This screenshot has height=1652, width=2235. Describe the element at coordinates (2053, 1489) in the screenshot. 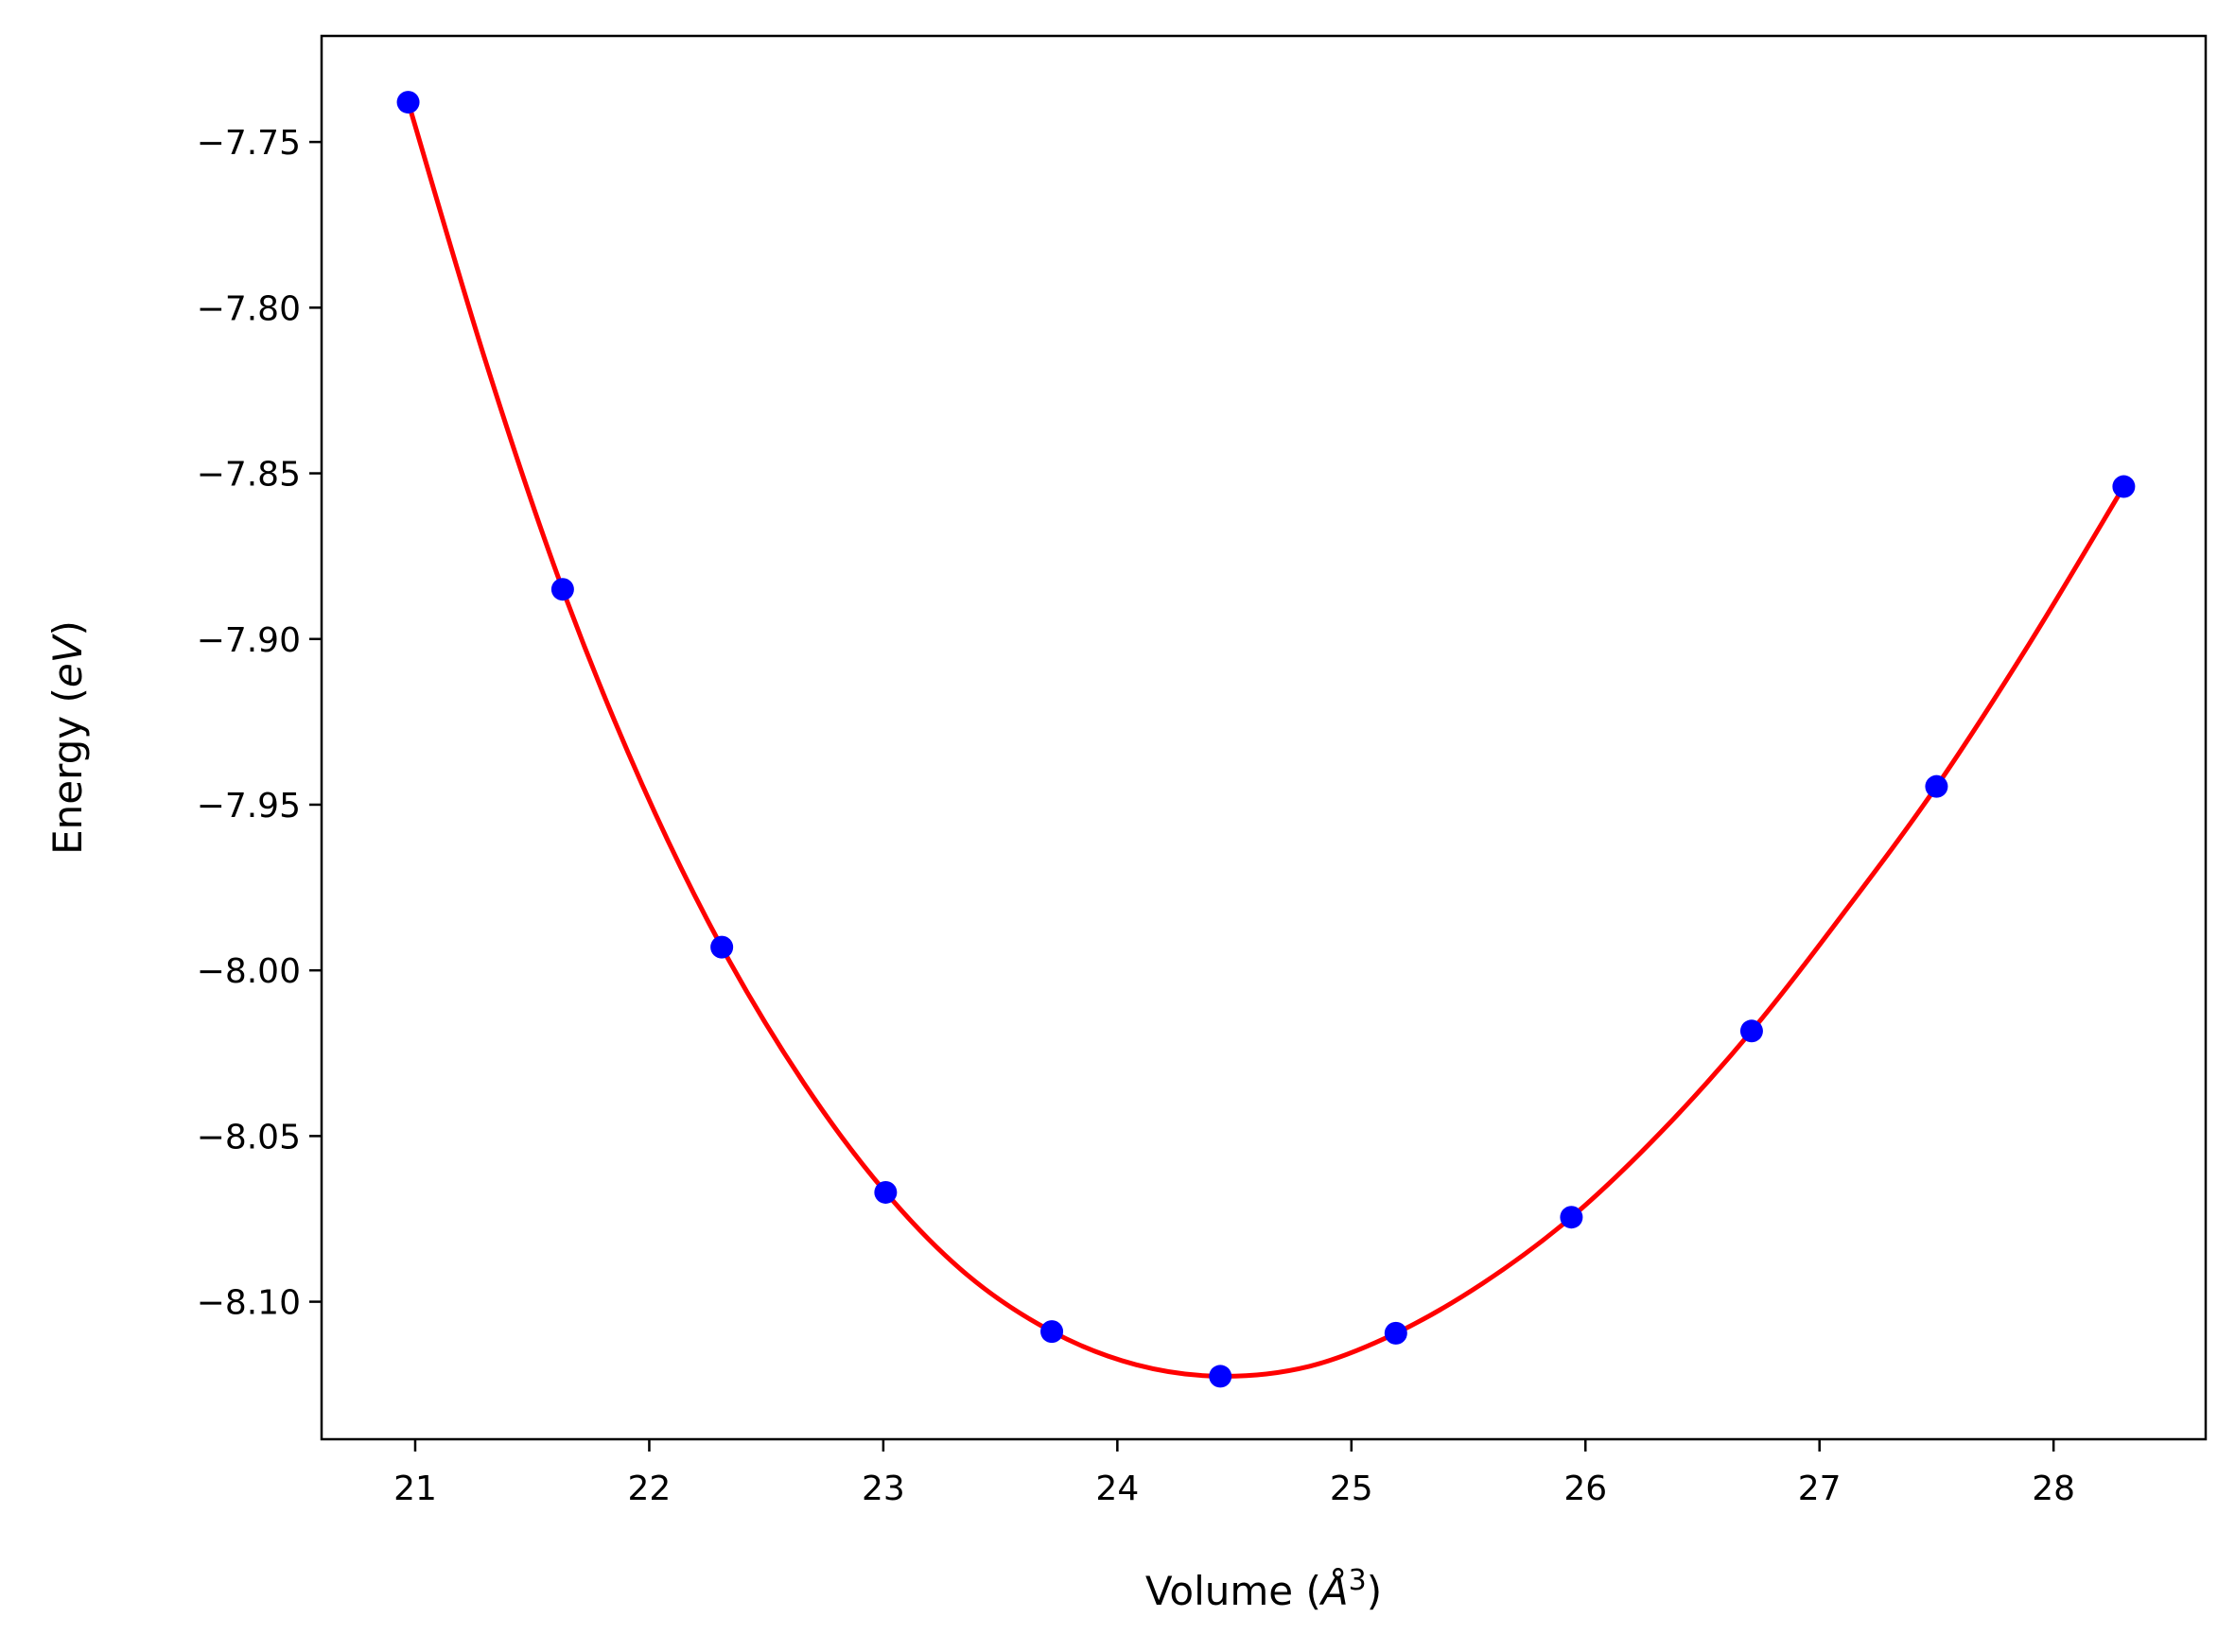

I see `x-tick-label: 28` at that location.